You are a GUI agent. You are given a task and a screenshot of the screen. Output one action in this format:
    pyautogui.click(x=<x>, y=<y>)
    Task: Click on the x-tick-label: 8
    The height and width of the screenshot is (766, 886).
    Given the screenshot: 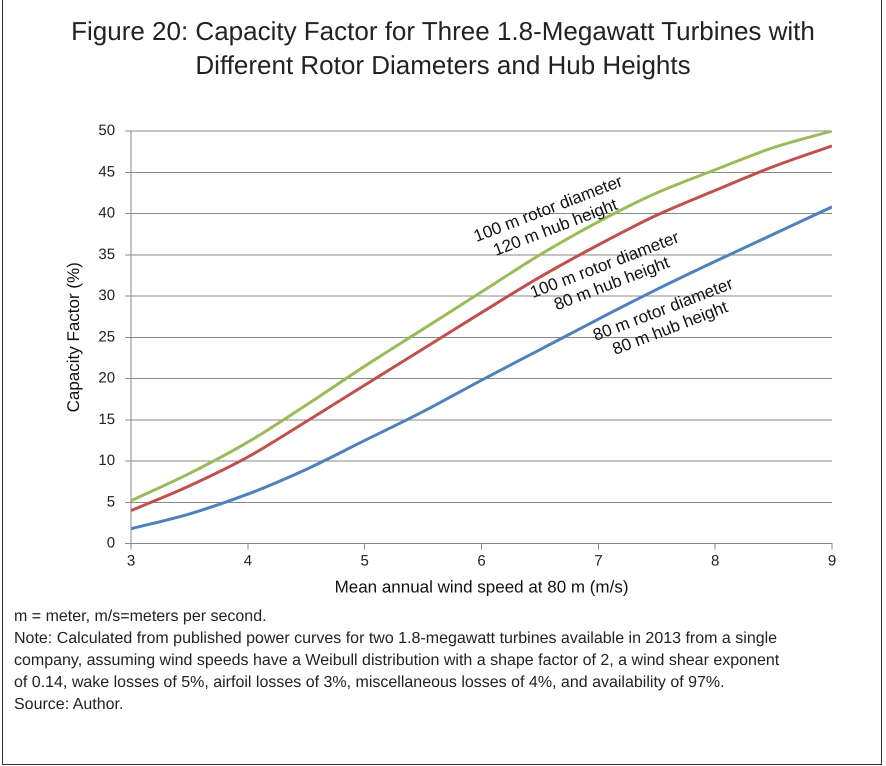 What is the action you would take?
    pyautogui.click(x=715, y=561)
    